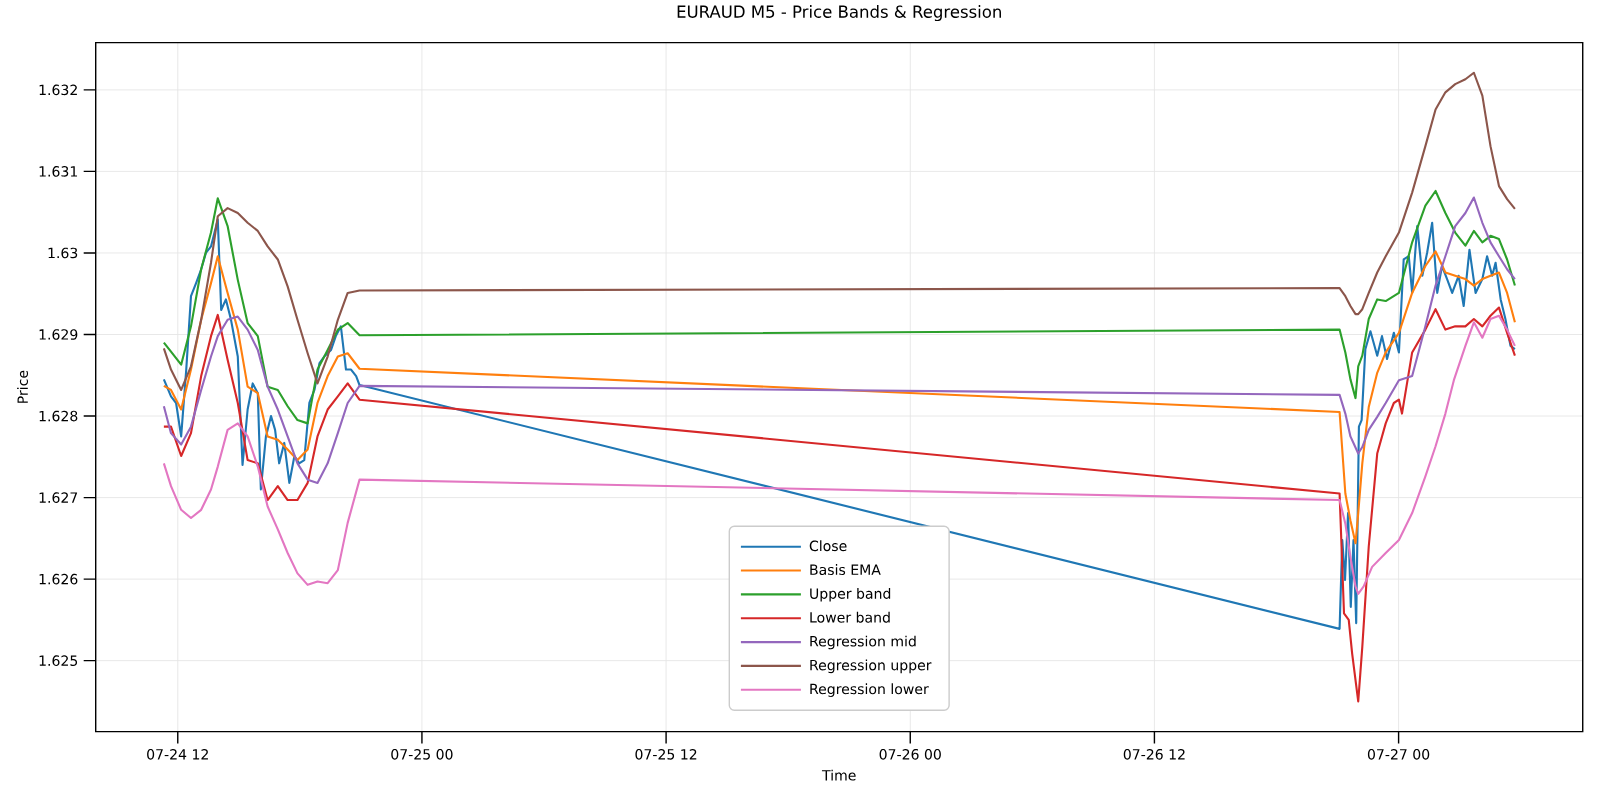 This screenshot has width=1600, height=800. Describe the element at coordinates (850, 594) in the screenshot. I see `legend-label: Upper band` at that location.